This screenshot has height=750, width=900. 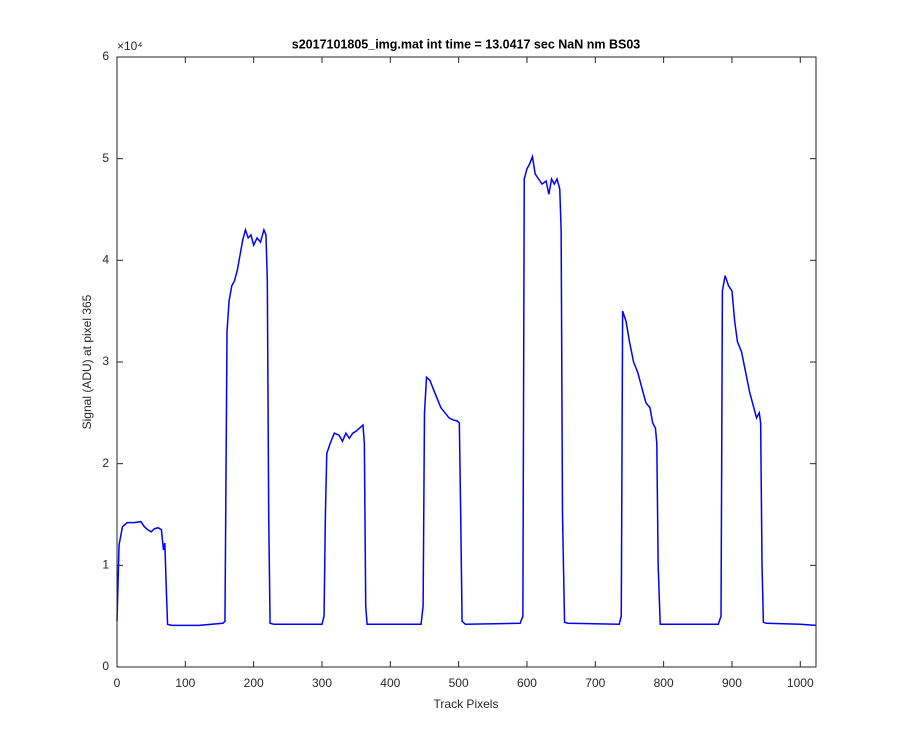 I want to click on x-tick-label: 100, so click(x=185, y=683).